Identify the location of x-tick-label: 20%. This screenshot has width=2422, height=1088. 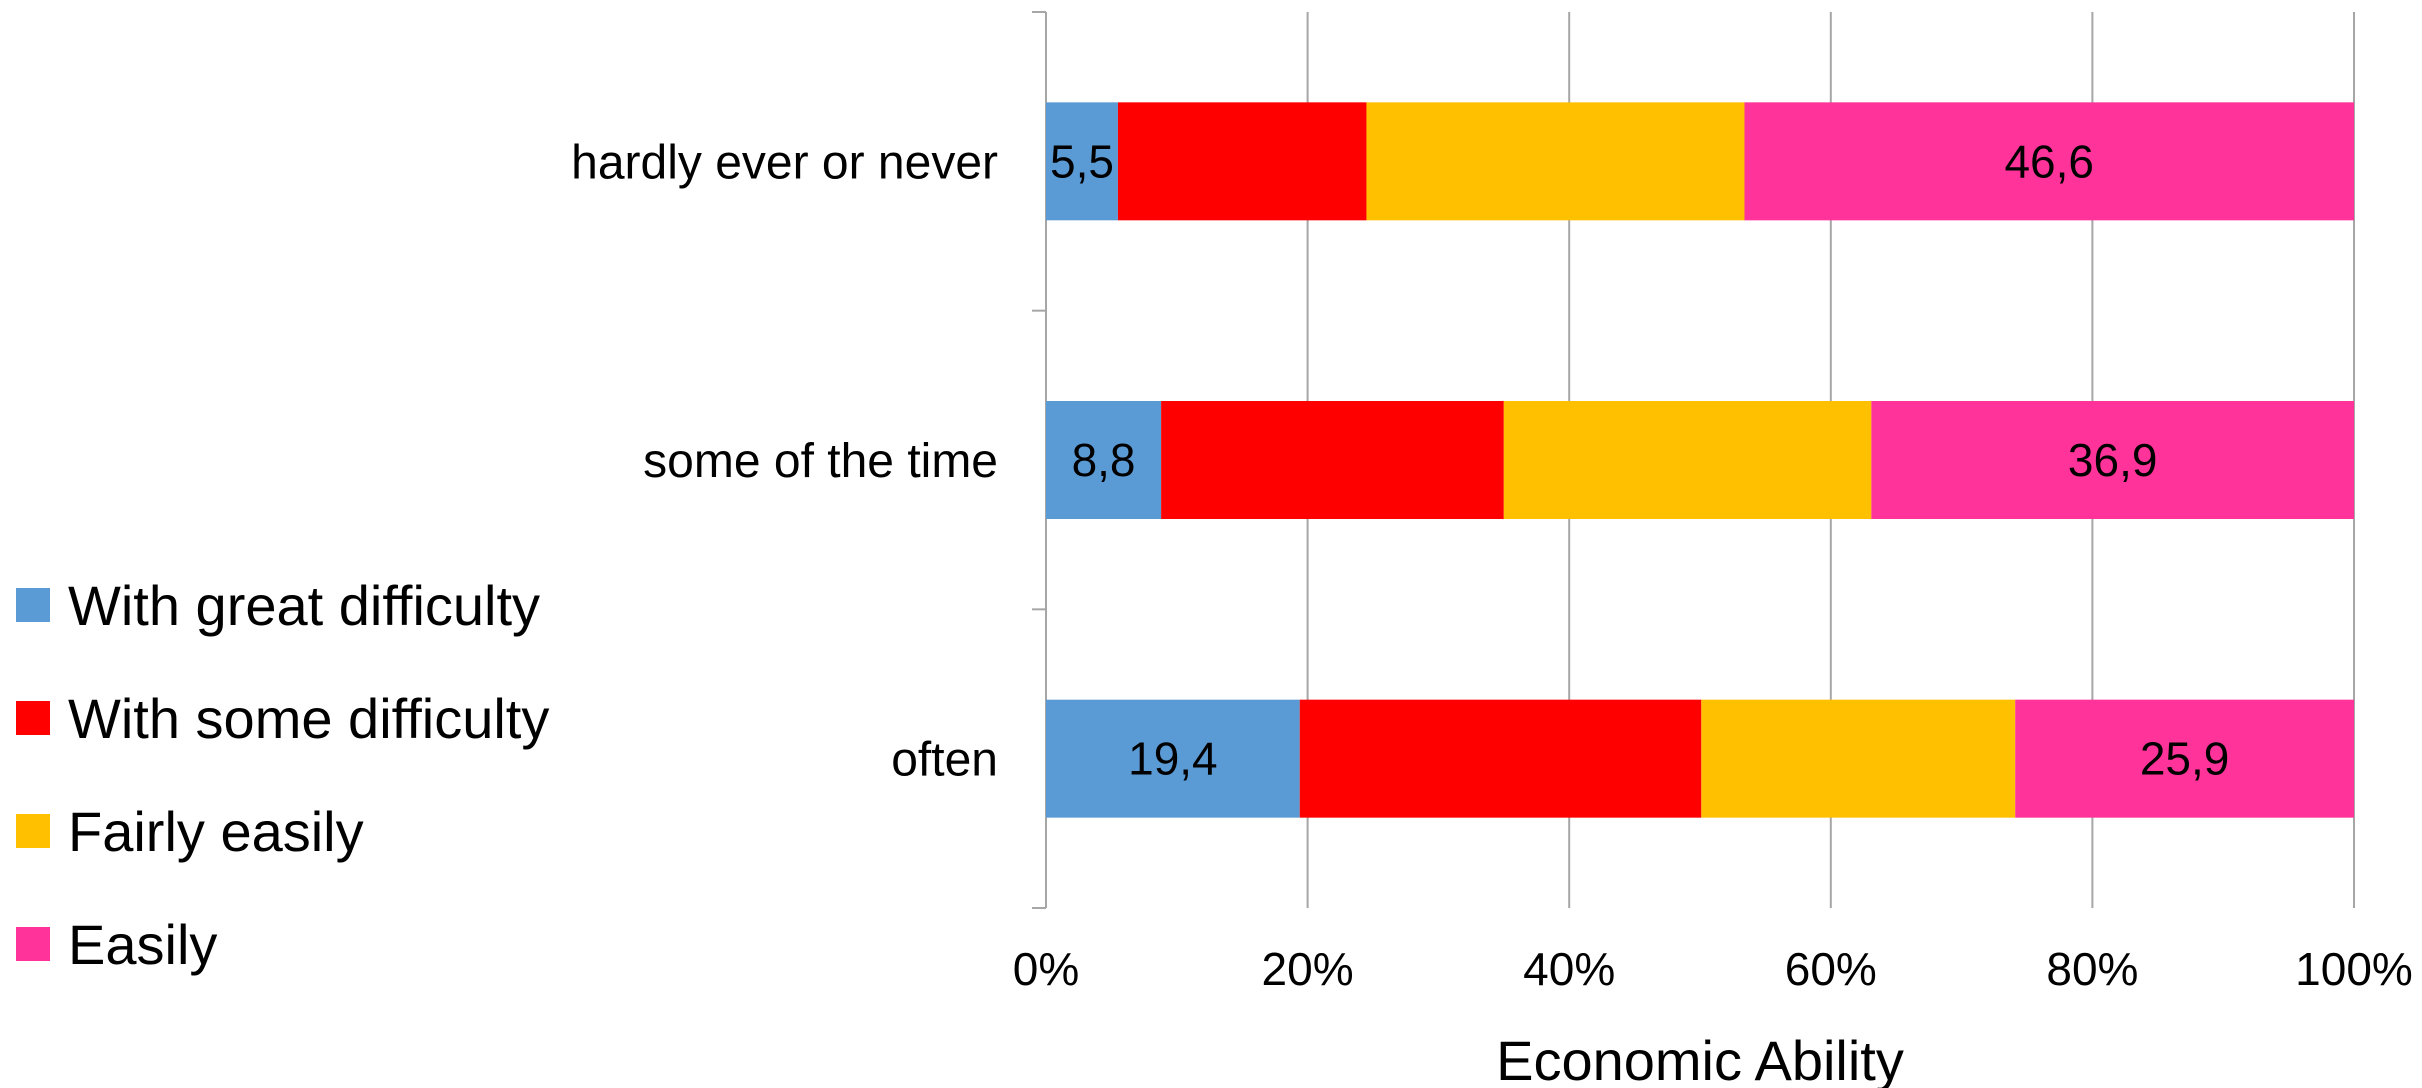
(1308, 969).